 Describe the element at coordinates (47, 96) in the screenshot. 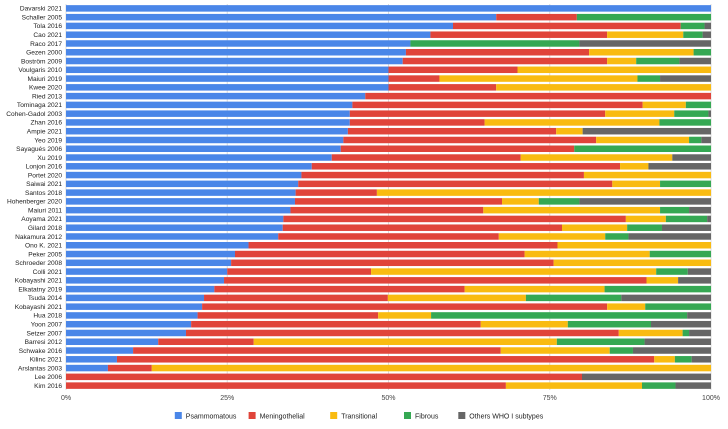

I see `category-label: Ried 2013` at that location.